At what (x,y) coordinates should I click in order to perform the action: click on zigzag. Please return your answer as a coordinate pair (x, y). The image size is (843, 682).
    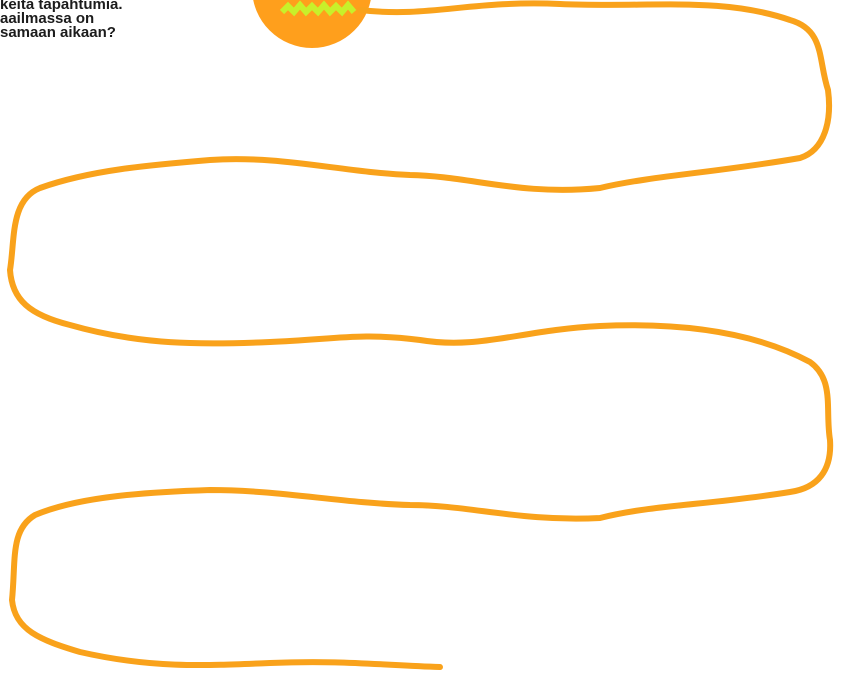
    Looking at the image, I should click on (318, 8).